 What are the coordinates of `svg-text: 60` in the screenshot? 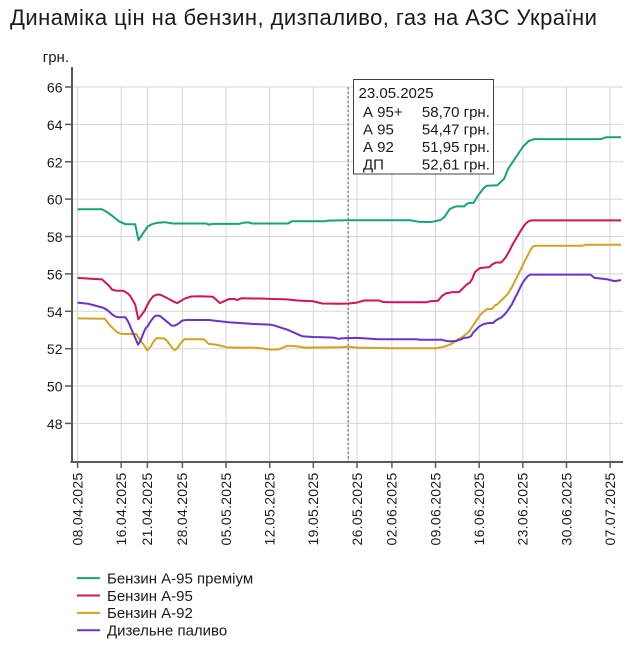 It's located at (55, 200).